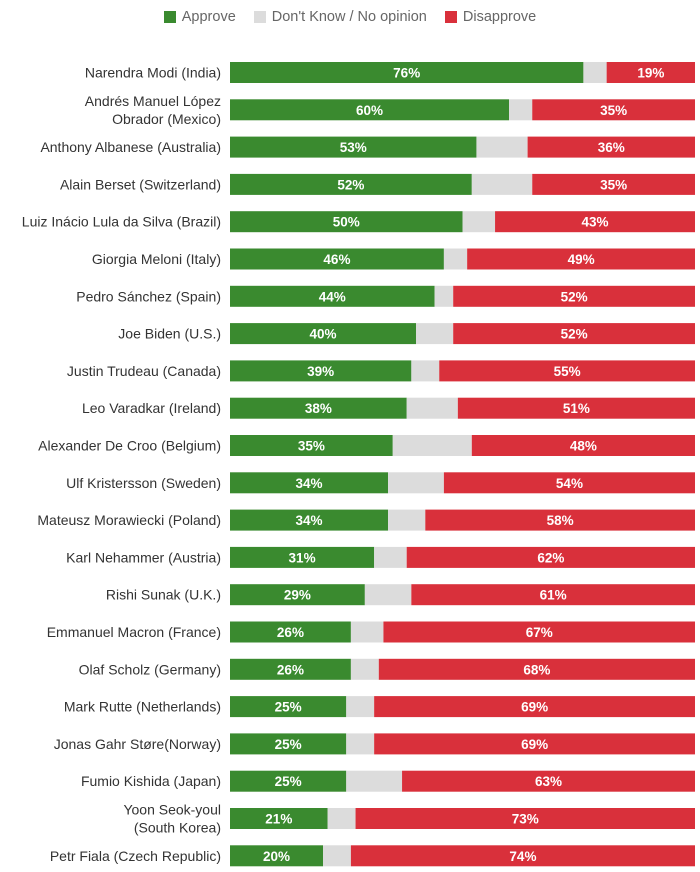  What do you see at coordinates (129, 520) in the screenshot?
I see `category-label: Mateusz Morawiecki (Poland)` at bounding box center [129, 520].